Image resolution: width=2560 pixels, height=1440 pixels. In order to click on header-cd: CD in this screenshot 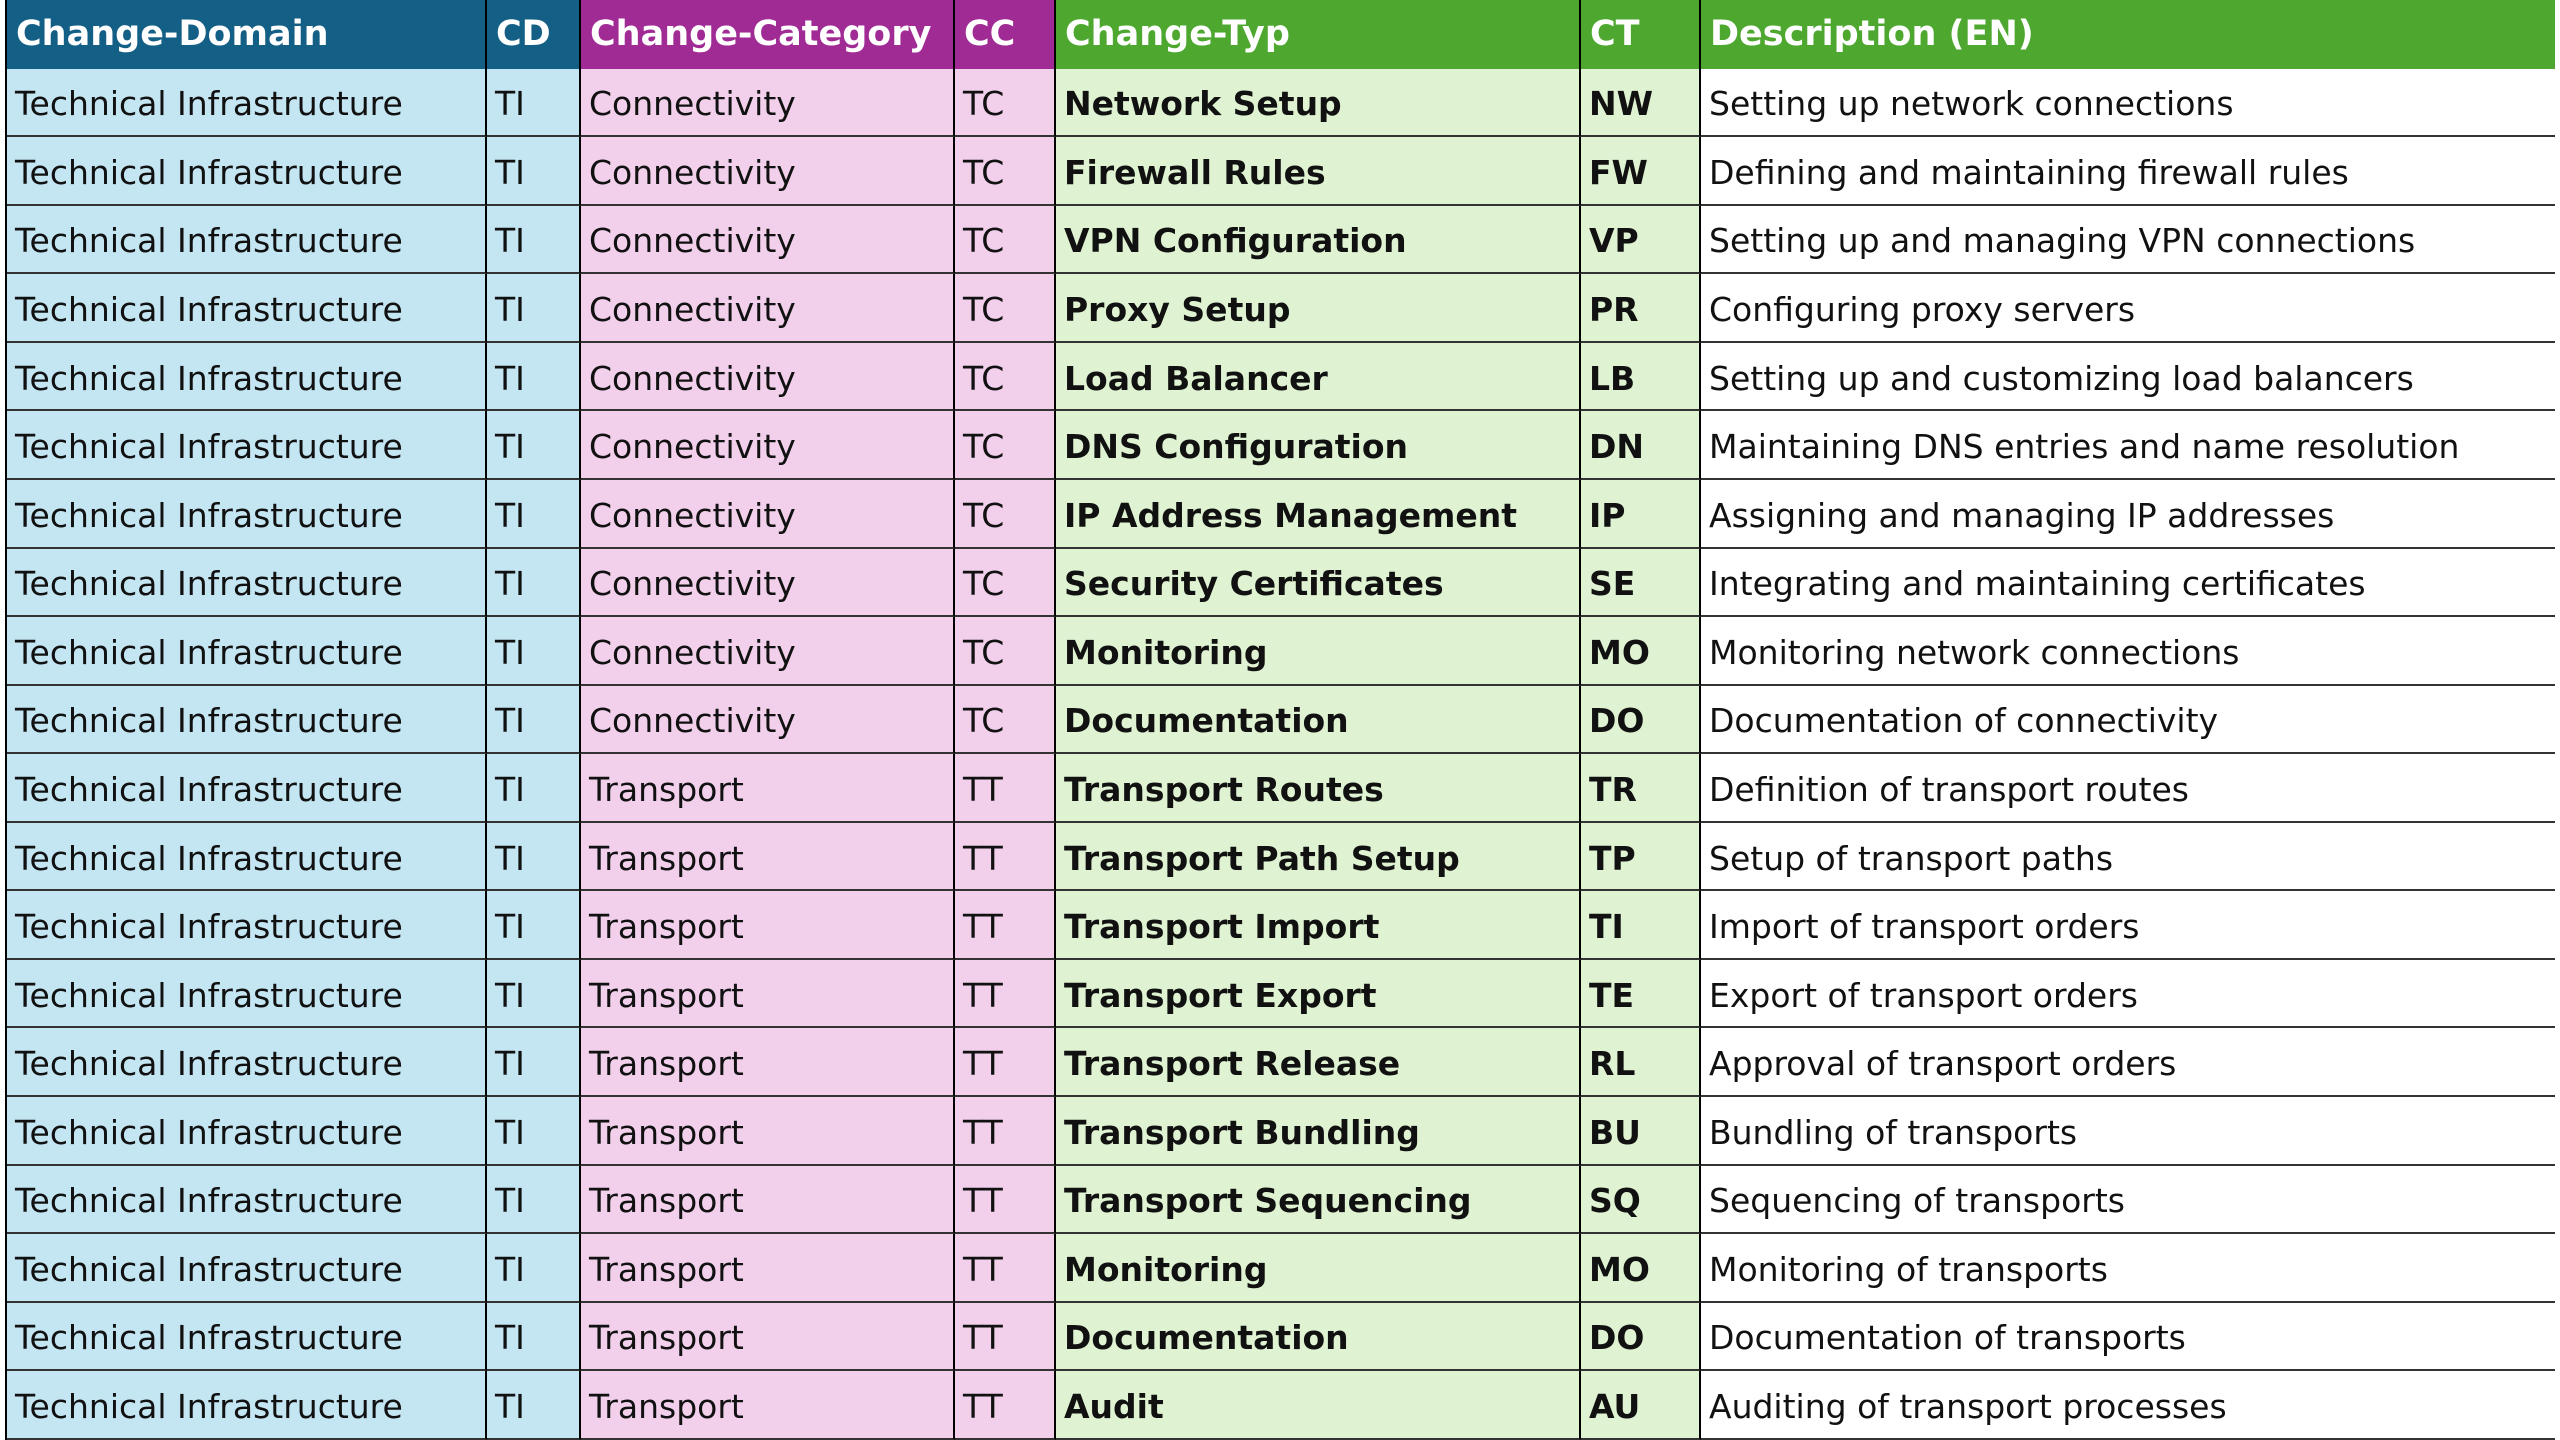, I will do `click(534, 34)`.